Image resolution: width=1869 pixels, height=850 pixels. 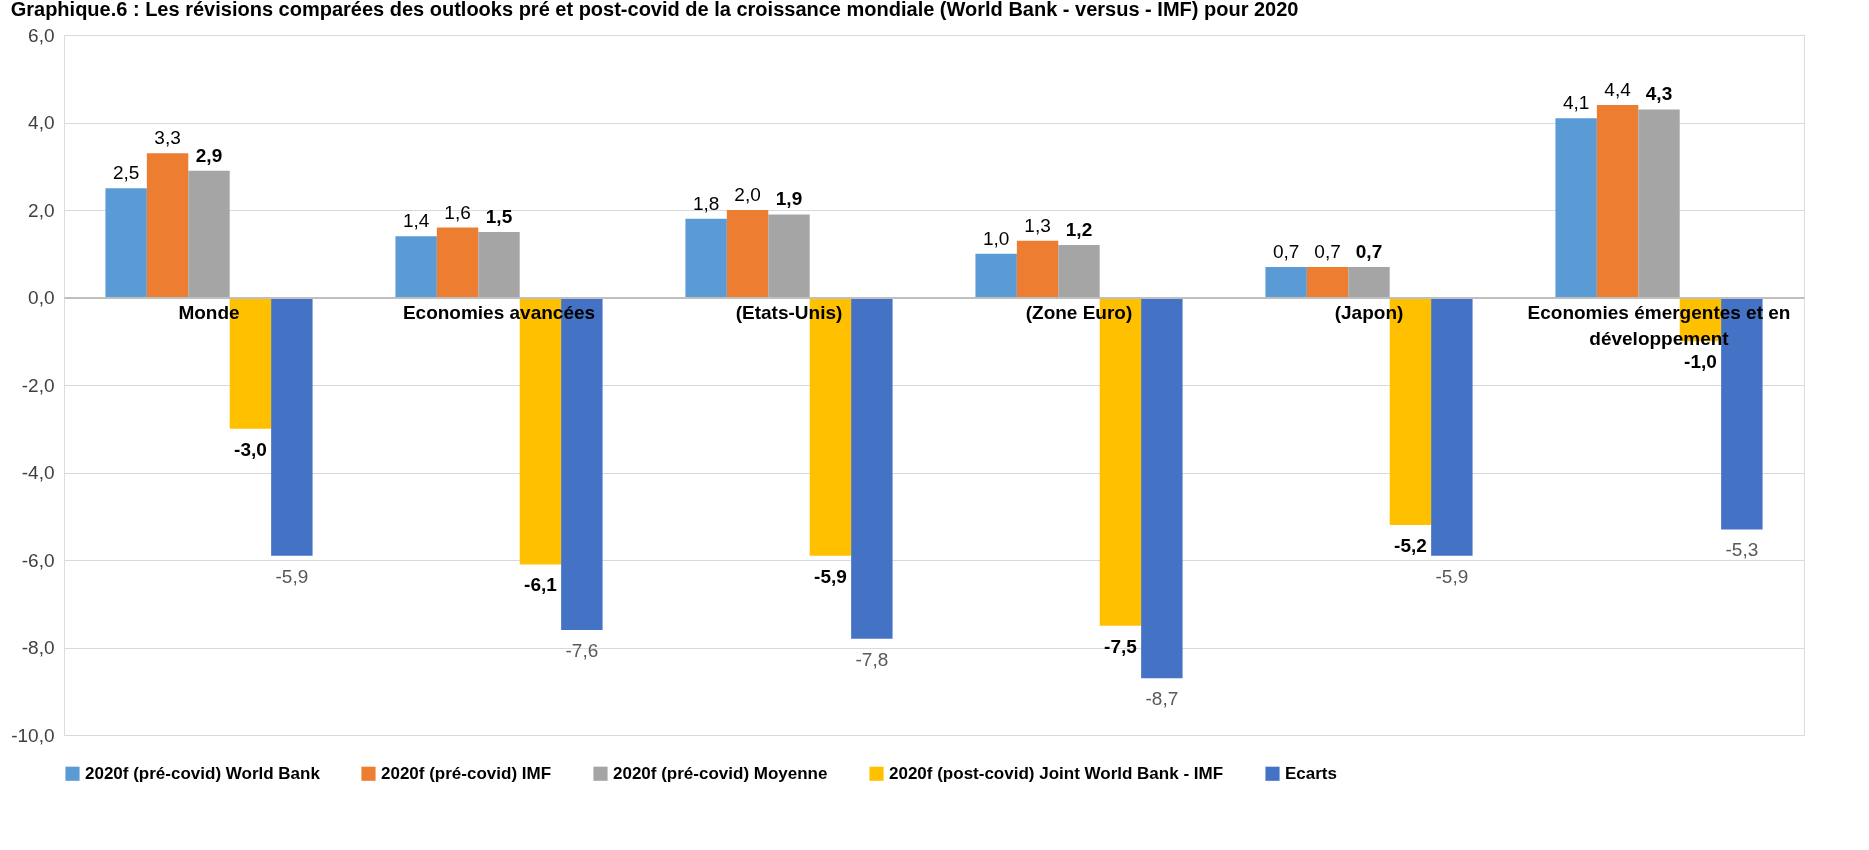 I want to click on y-tick-label: 4,0, so click(x=41, y=122).